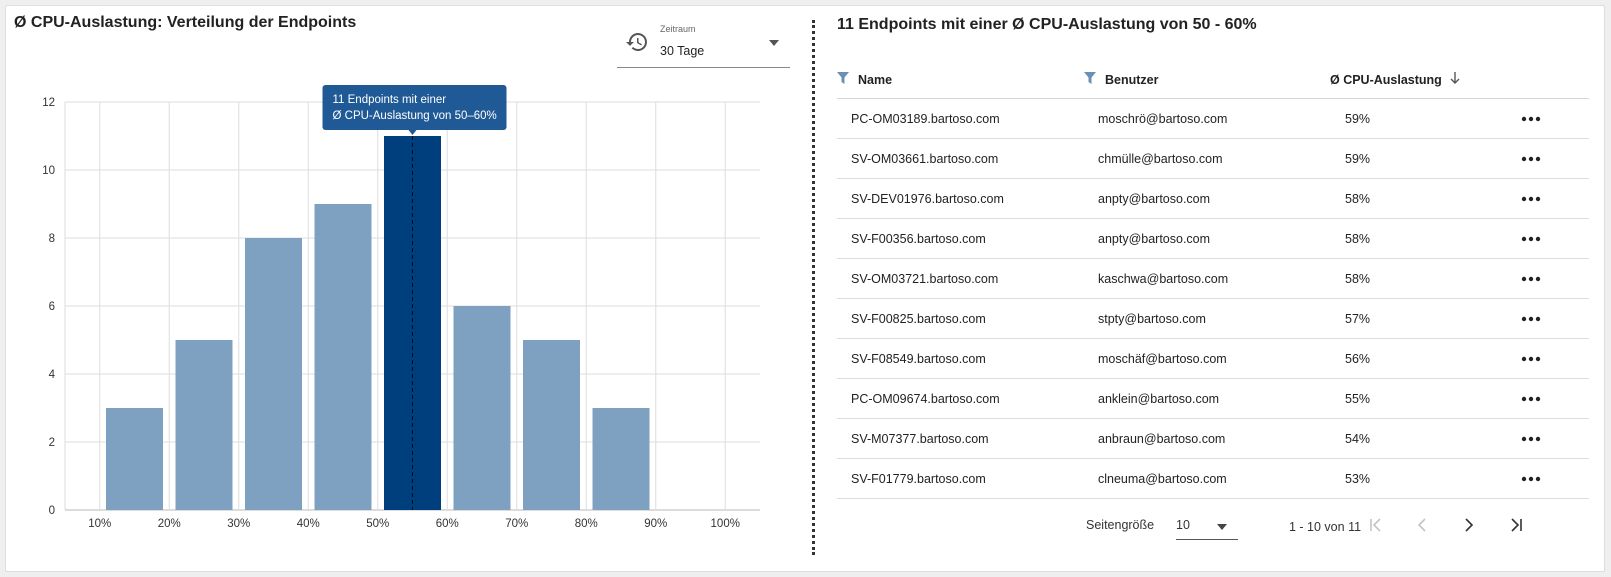 The height and width of the screenshot is (577, 1611). Describe the element at coordinates (1163, 119) in the screenshot. I see `cell-user: moschrö@bartoso.com` at that location.